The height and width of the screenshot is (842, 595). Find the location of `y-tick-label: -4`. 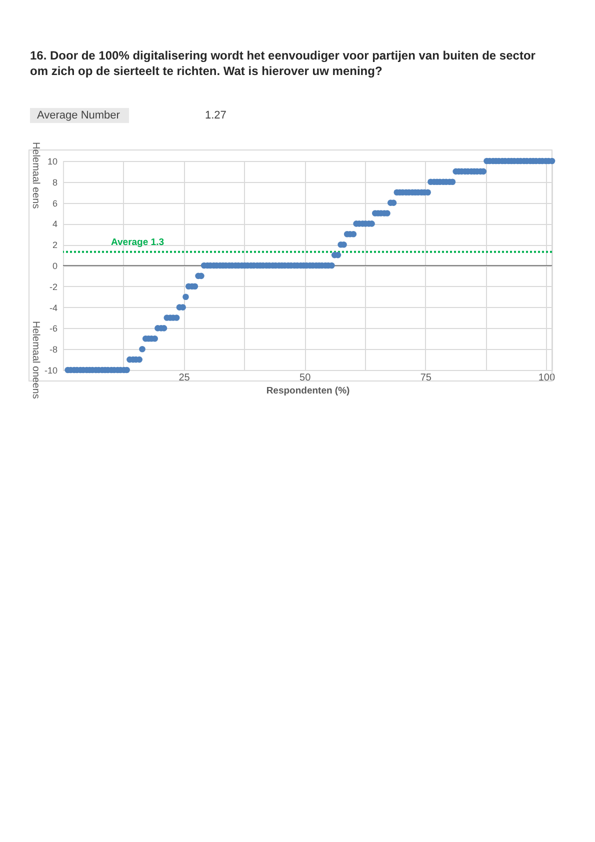

y-tick-label: -4 is located at coordinates (53, 307).